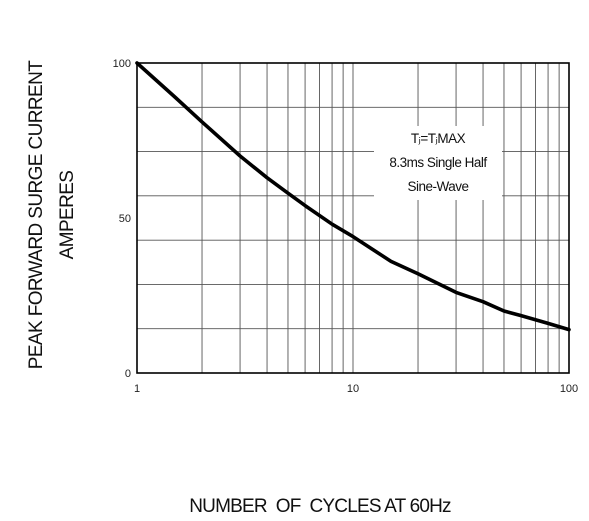 This screenshot has height=521, width=589. Describe the element at coordinates (128, 374) in the screenshot. I see `y-tick-label: 0` at that location.